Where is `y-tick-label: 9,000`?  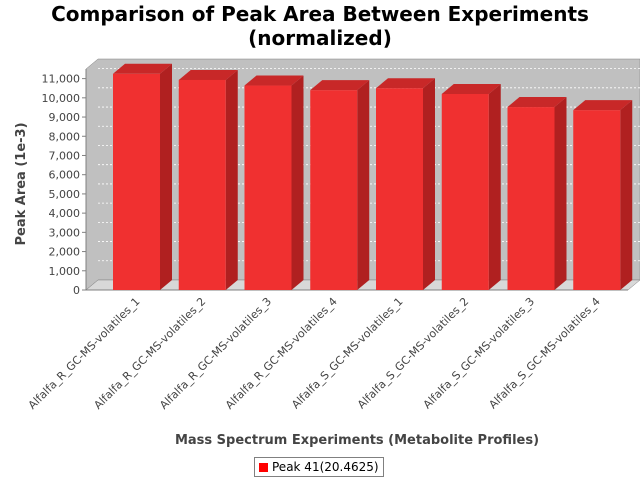 y-tick-label: 9,000 is located at coordinates (65, 117).